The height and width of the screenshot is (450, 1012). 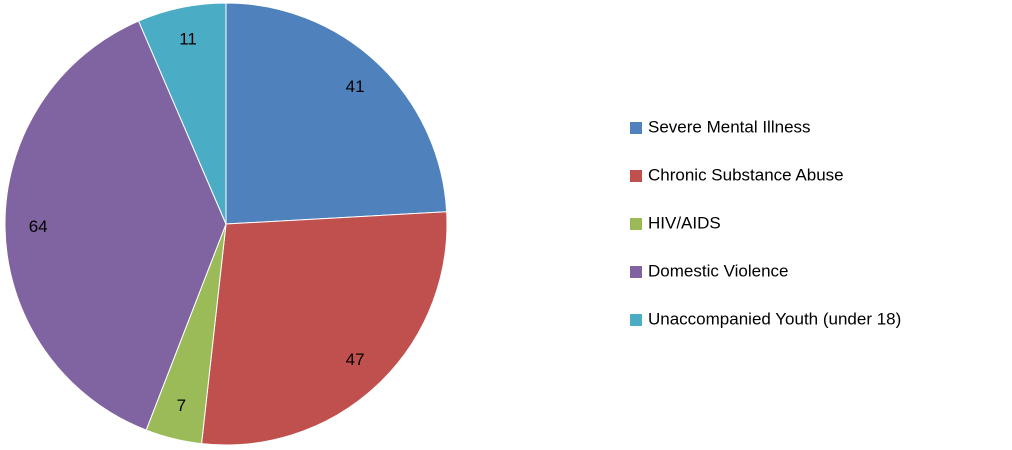 I want to click on legend-label: Severe Mental Illness, so click(x=729, y=126).